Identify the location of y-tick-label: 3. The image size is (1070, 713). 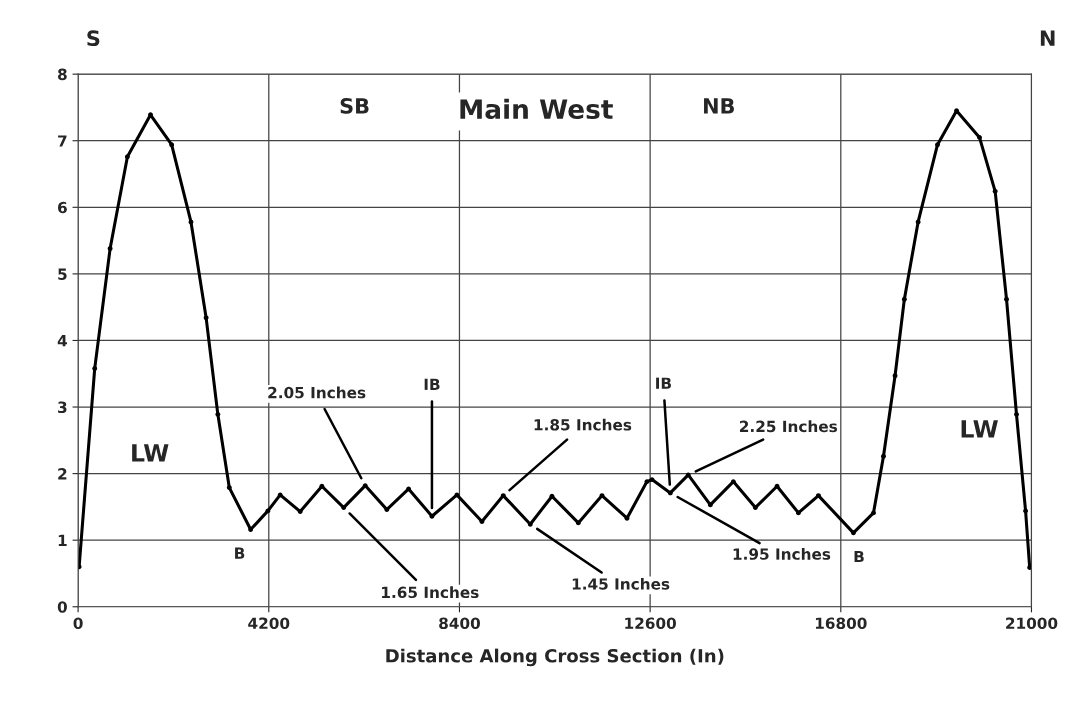
(62, 407).